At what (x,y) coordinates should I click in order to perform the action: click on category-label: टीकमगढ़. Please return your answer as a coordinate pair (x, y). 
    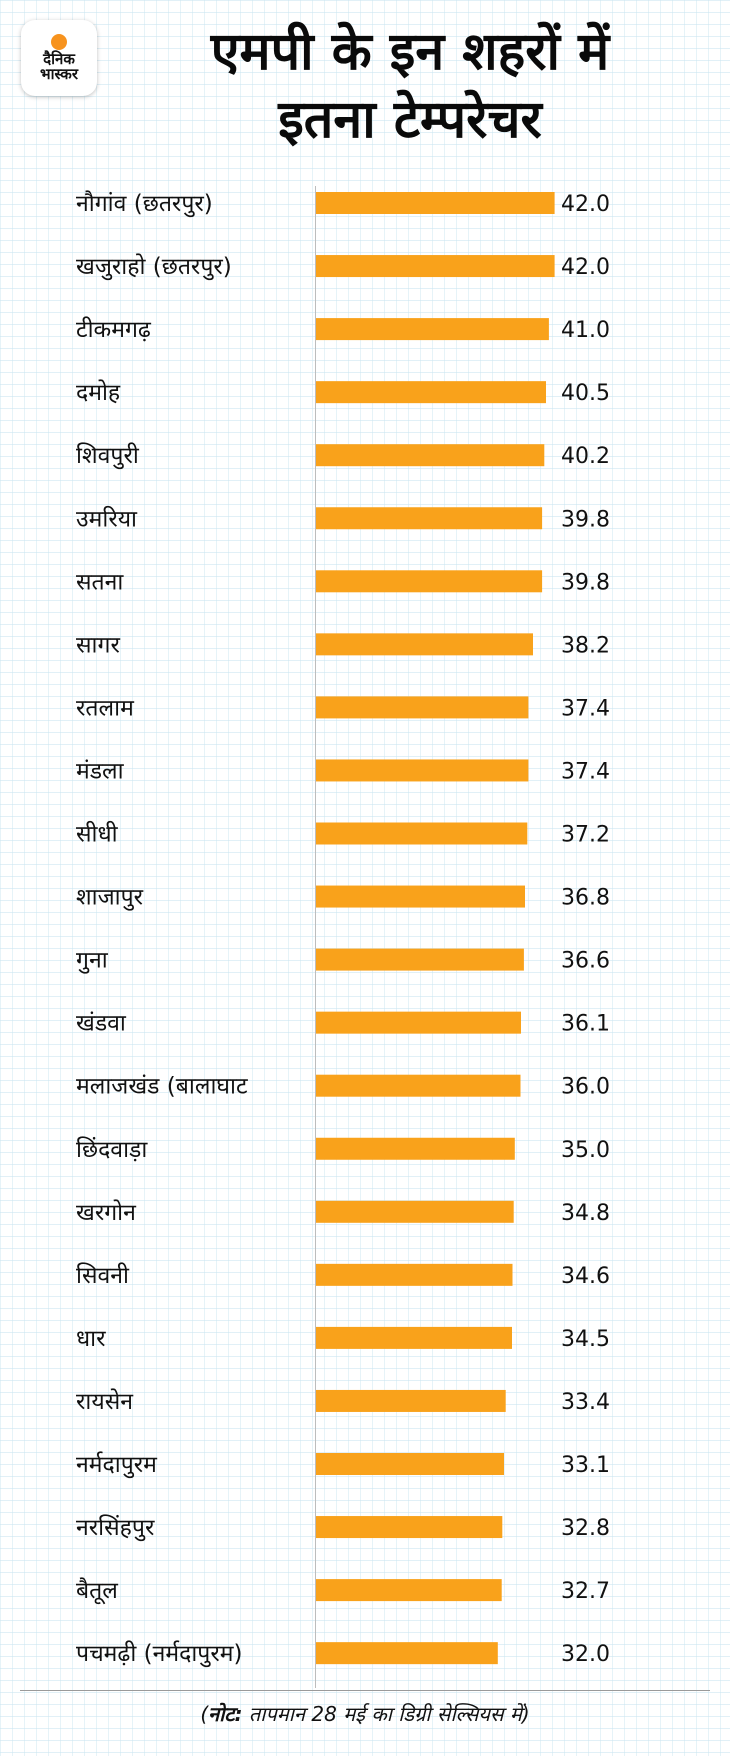
    Looking at the image, I should click on (114, 329).